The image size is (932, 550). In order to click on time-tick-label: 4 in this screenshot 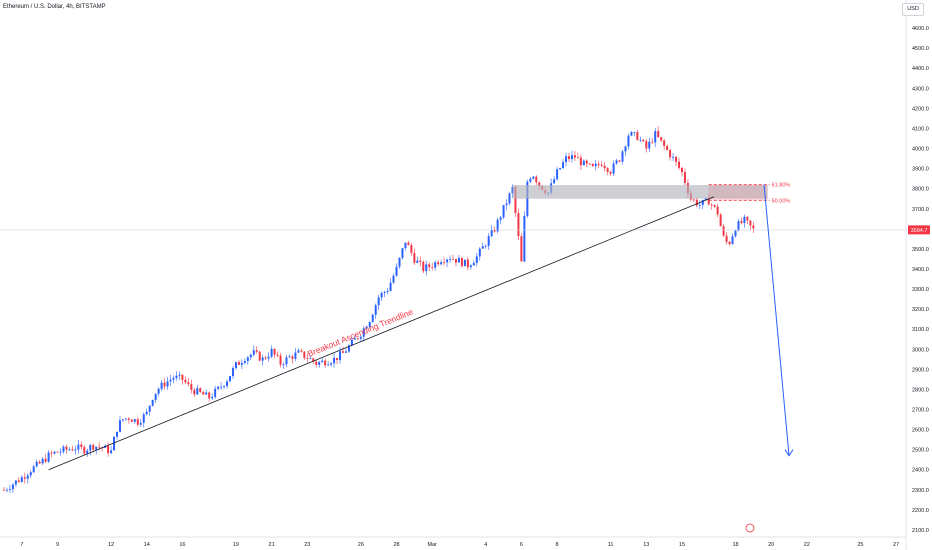, I will do `click(485, 545)`.